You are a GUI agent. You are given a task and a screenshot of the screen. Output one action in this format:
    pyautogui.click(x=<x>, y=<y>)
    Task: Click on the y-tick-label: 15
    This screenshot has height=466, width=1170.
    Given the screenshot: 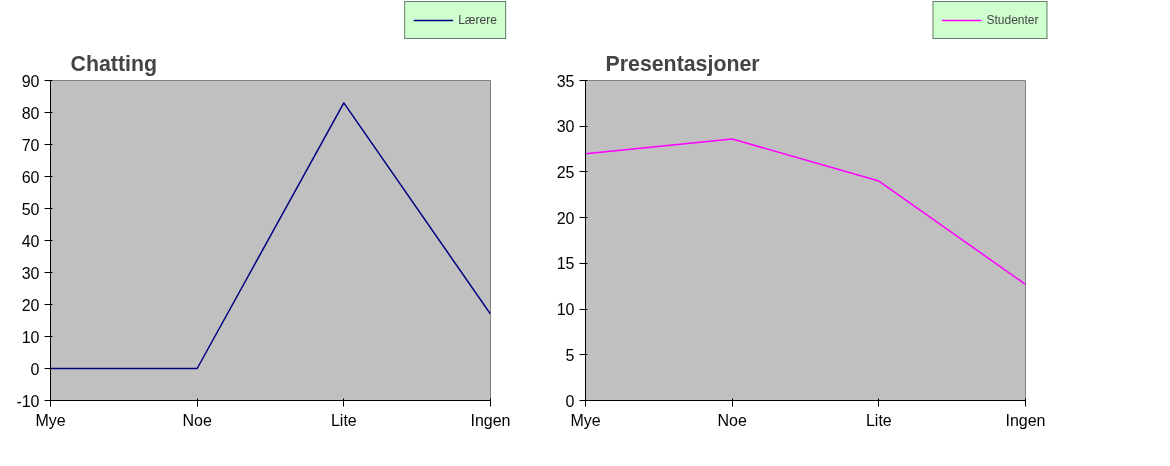 What is the action you would take?
    pyautogui.click(x=565, y=264)
    